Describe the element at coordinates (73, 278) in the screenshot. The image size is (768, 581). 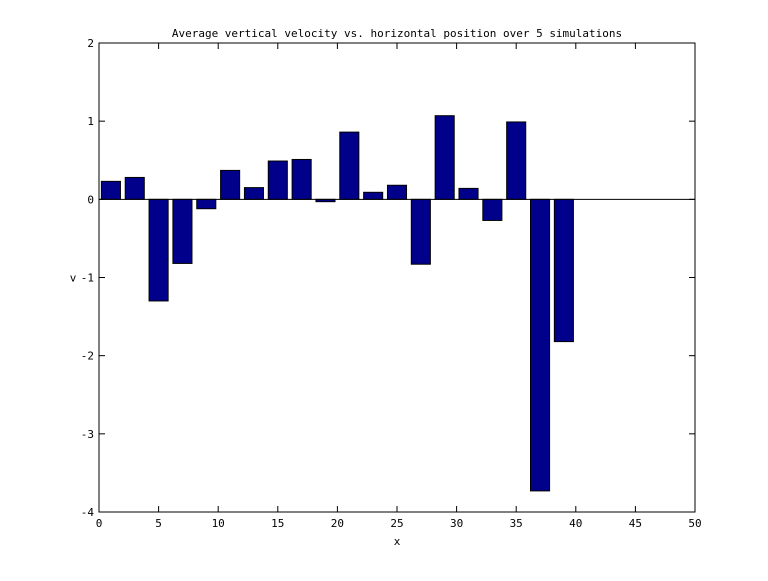
I see `y-axis-label: v` at that location.